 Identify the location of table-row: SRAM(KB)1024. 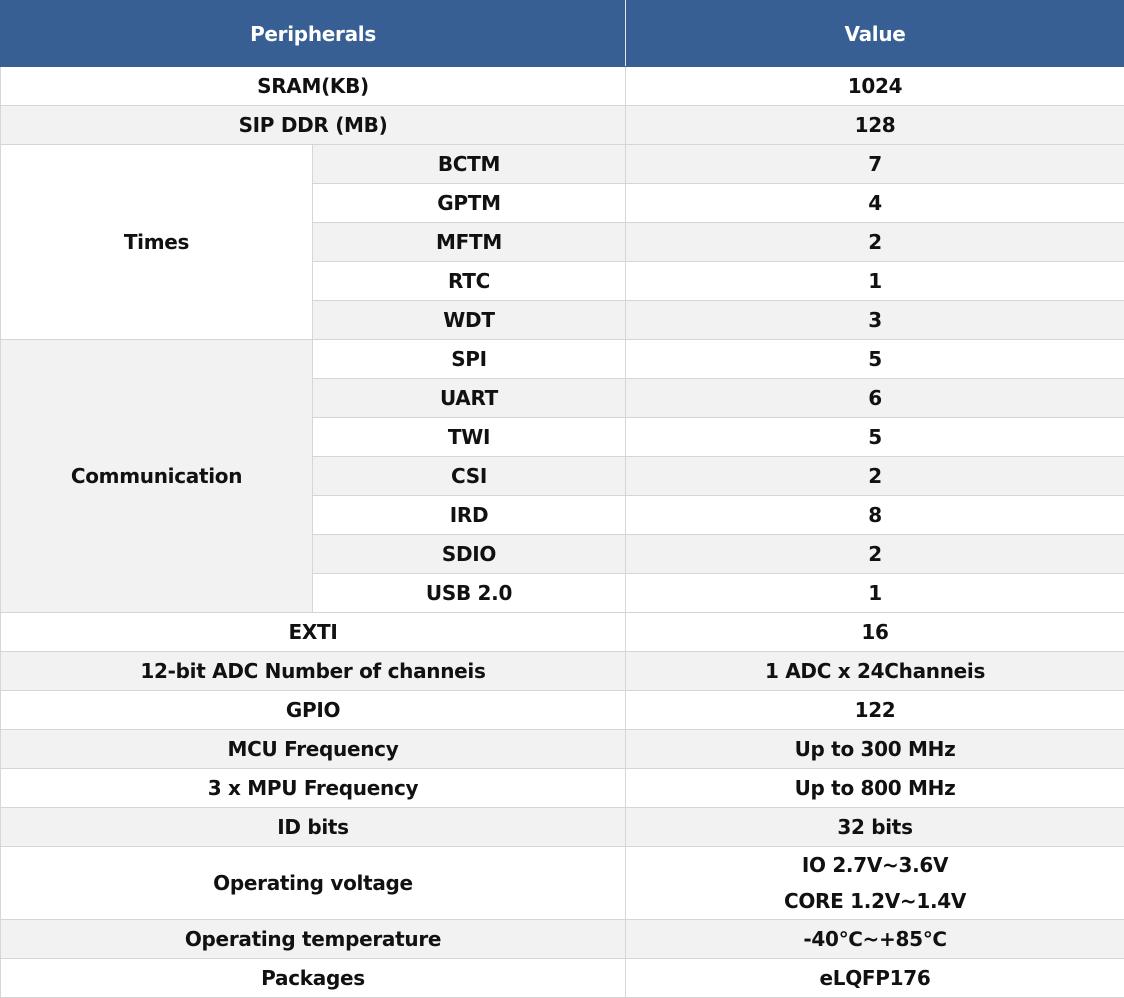
(562, 86).